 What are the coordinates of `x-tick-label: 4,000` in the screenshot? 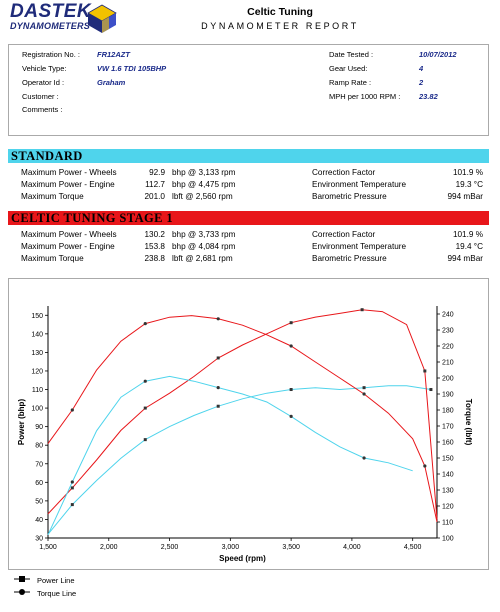 It's located at (352, 547).